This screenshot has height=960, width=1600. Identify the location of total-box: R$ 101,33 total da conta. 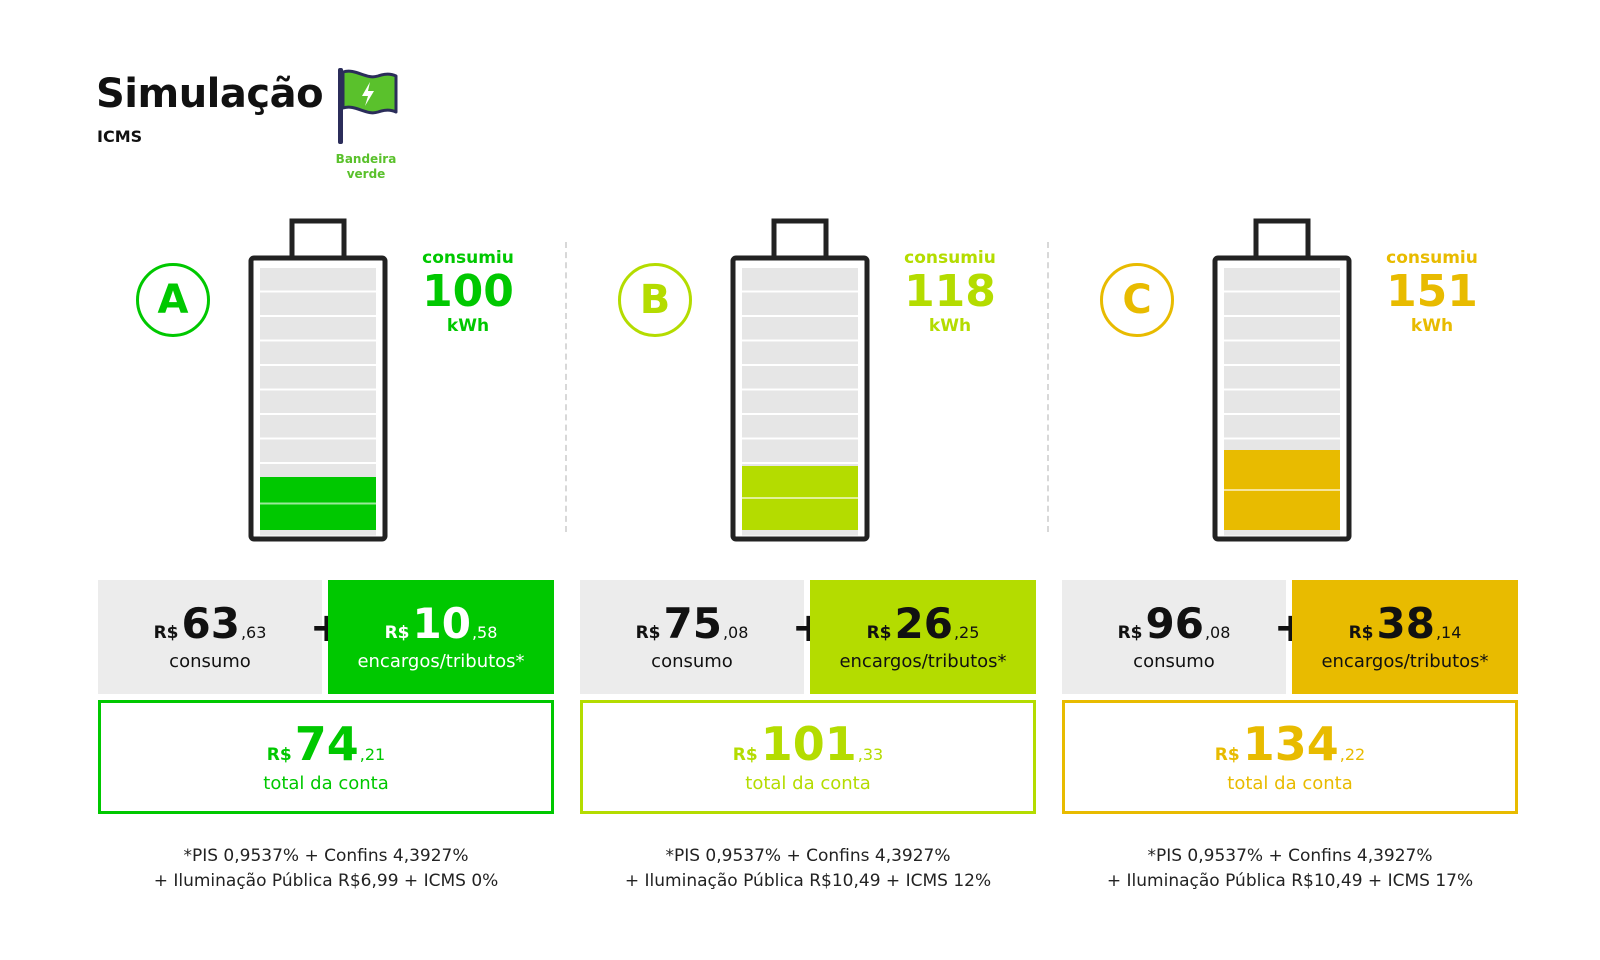
(808, 757).